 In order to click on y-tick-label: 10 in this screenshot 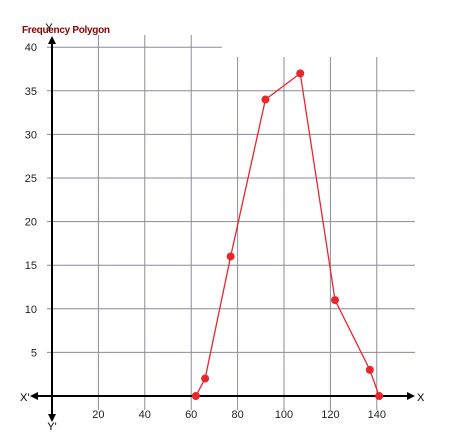, I will do `click(31, 310)`.